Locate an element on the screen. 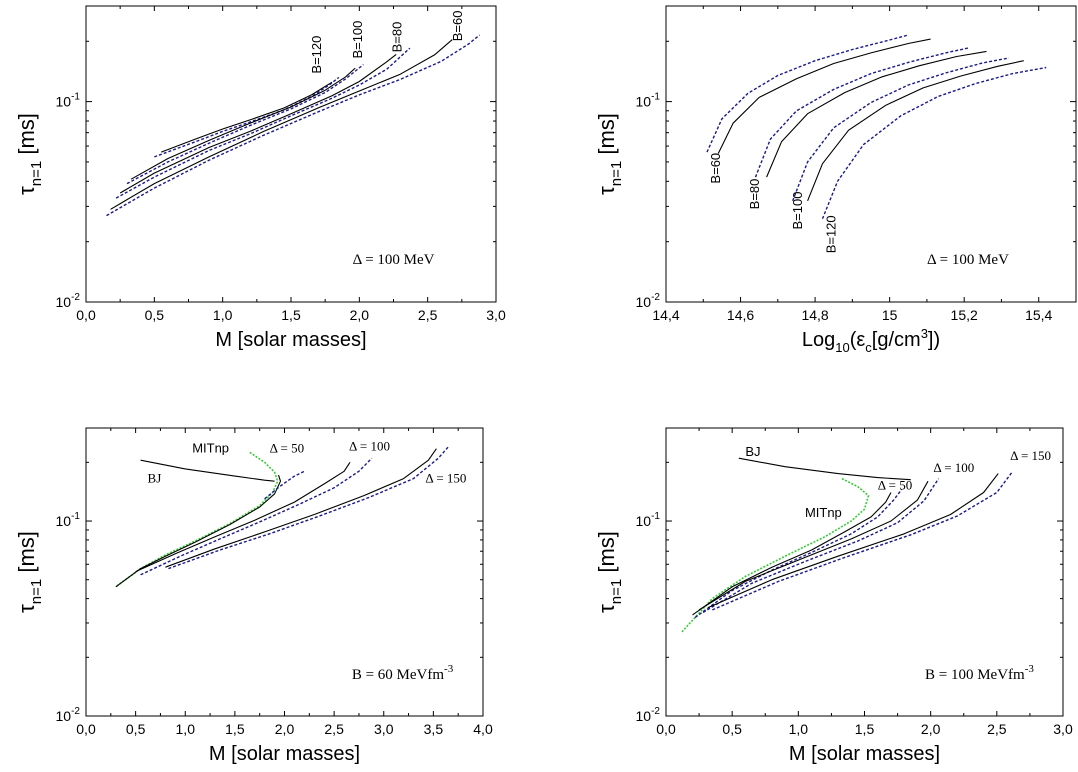 This screenshot has width=1078, height=772. x-tick-label: 14,4 is located at coordinates (665, 315).